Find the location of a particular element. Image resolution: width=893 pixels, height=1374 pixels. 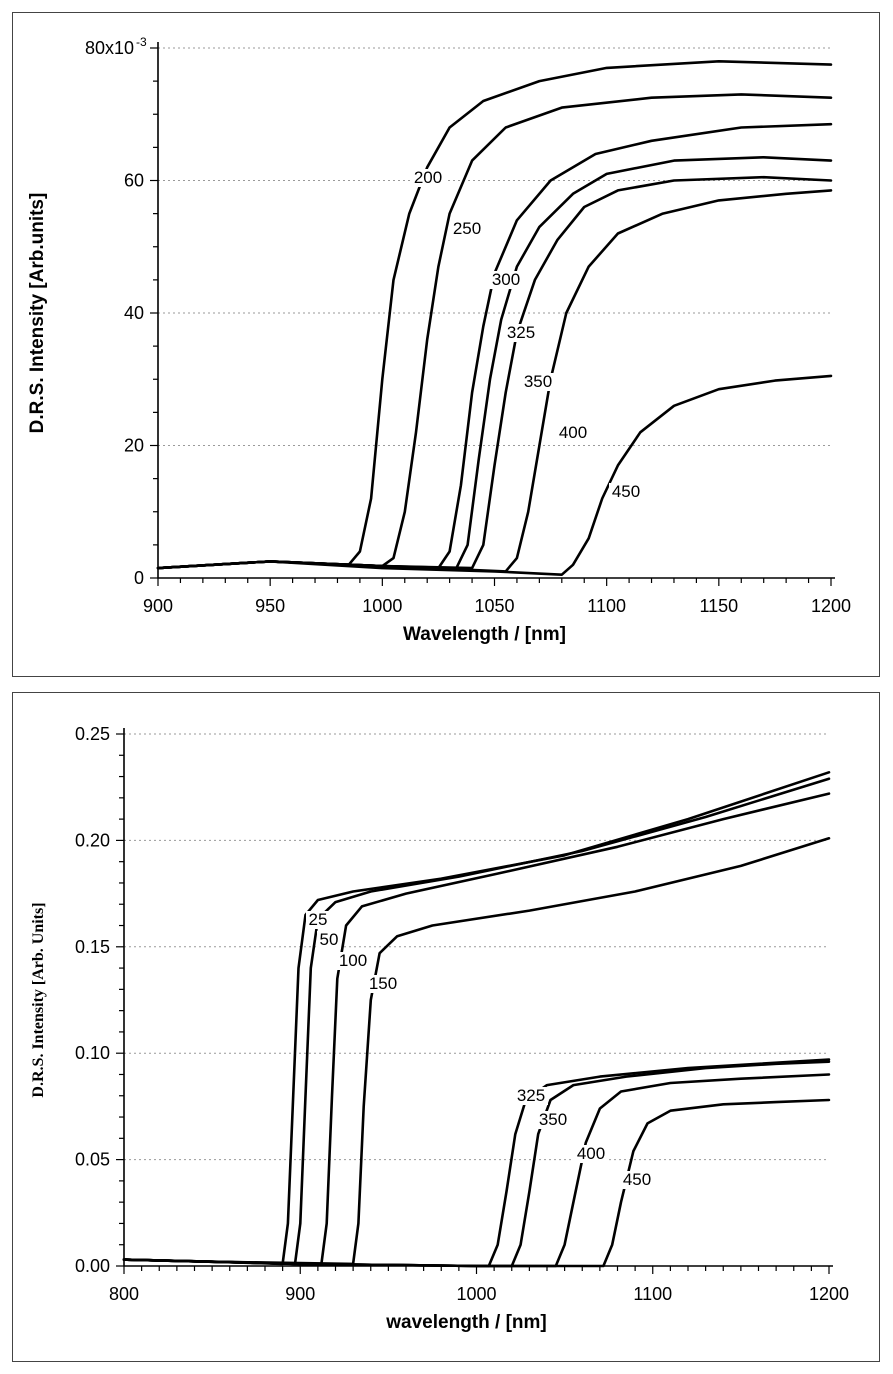

y-axis-title: D.R.S. Intensity [Arb. Units] is located at coordinates (38, 999).